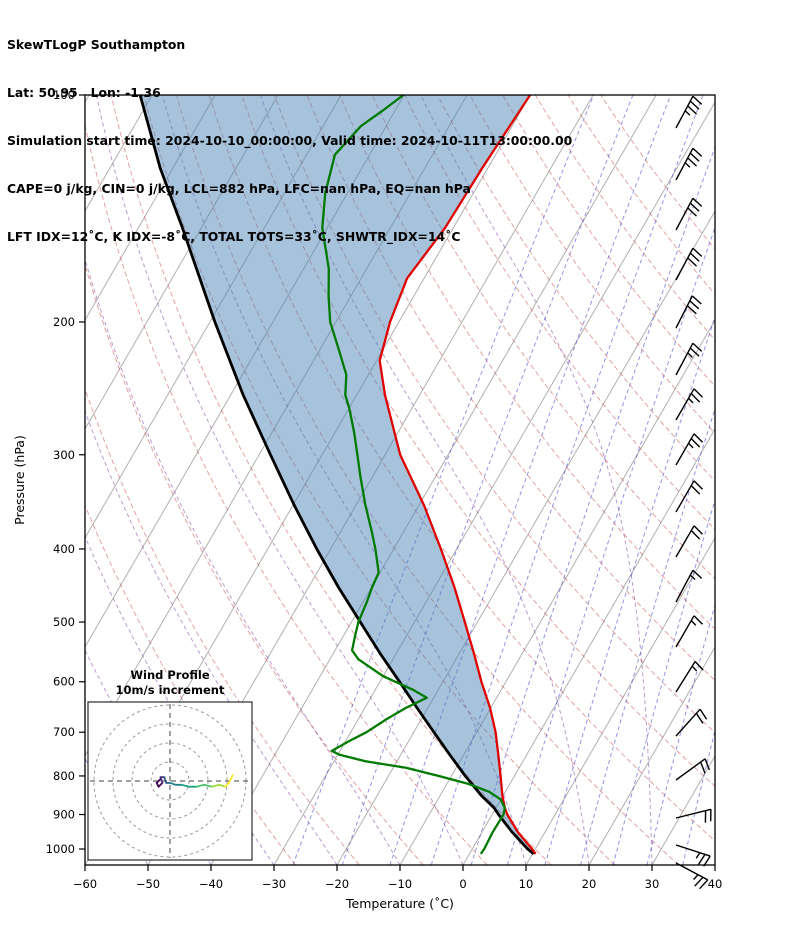  Describe the element at coordinates (652, 884) in the screenshot. I see `x-tick-label: 30` at that location.